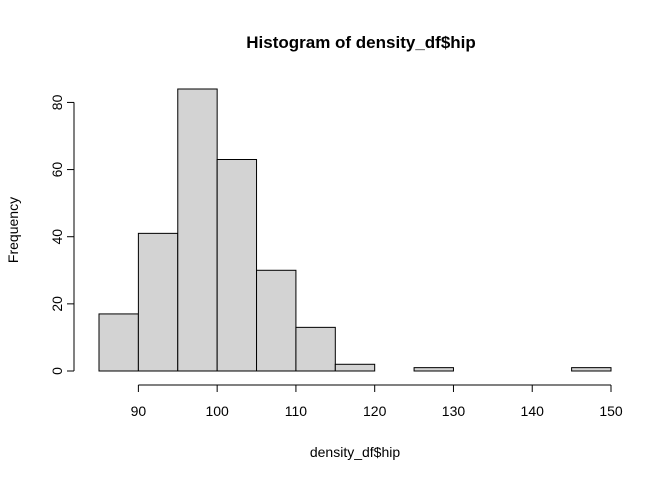 Image resolution: width=672 pixels, height=480 pixels. Describe the element at coordinates (361, 42) in the screenshot. I see `chart-title: Histogram of density_df$hip` at that location.